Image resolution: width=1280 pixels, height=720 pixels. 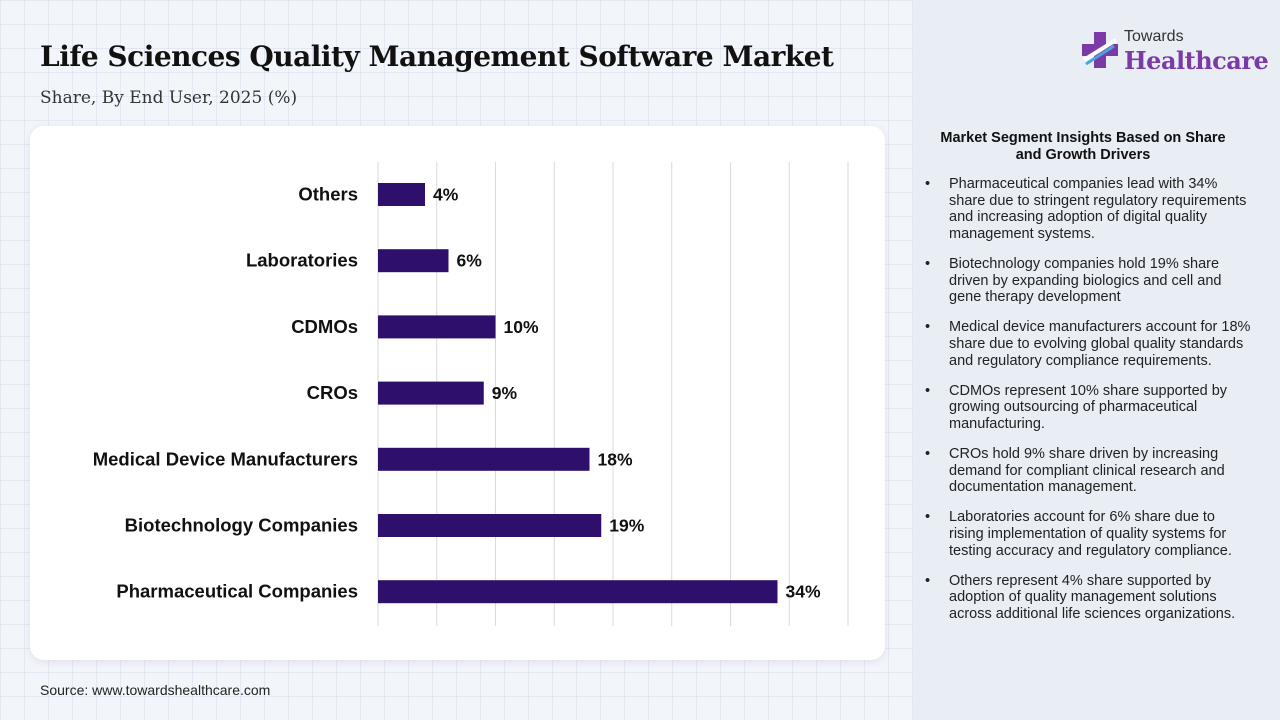 What do you see at coordinates (1196, 60) in the screenshot?
I see `logo-text-main: Healthcare` at bounding box center [1196, 60].